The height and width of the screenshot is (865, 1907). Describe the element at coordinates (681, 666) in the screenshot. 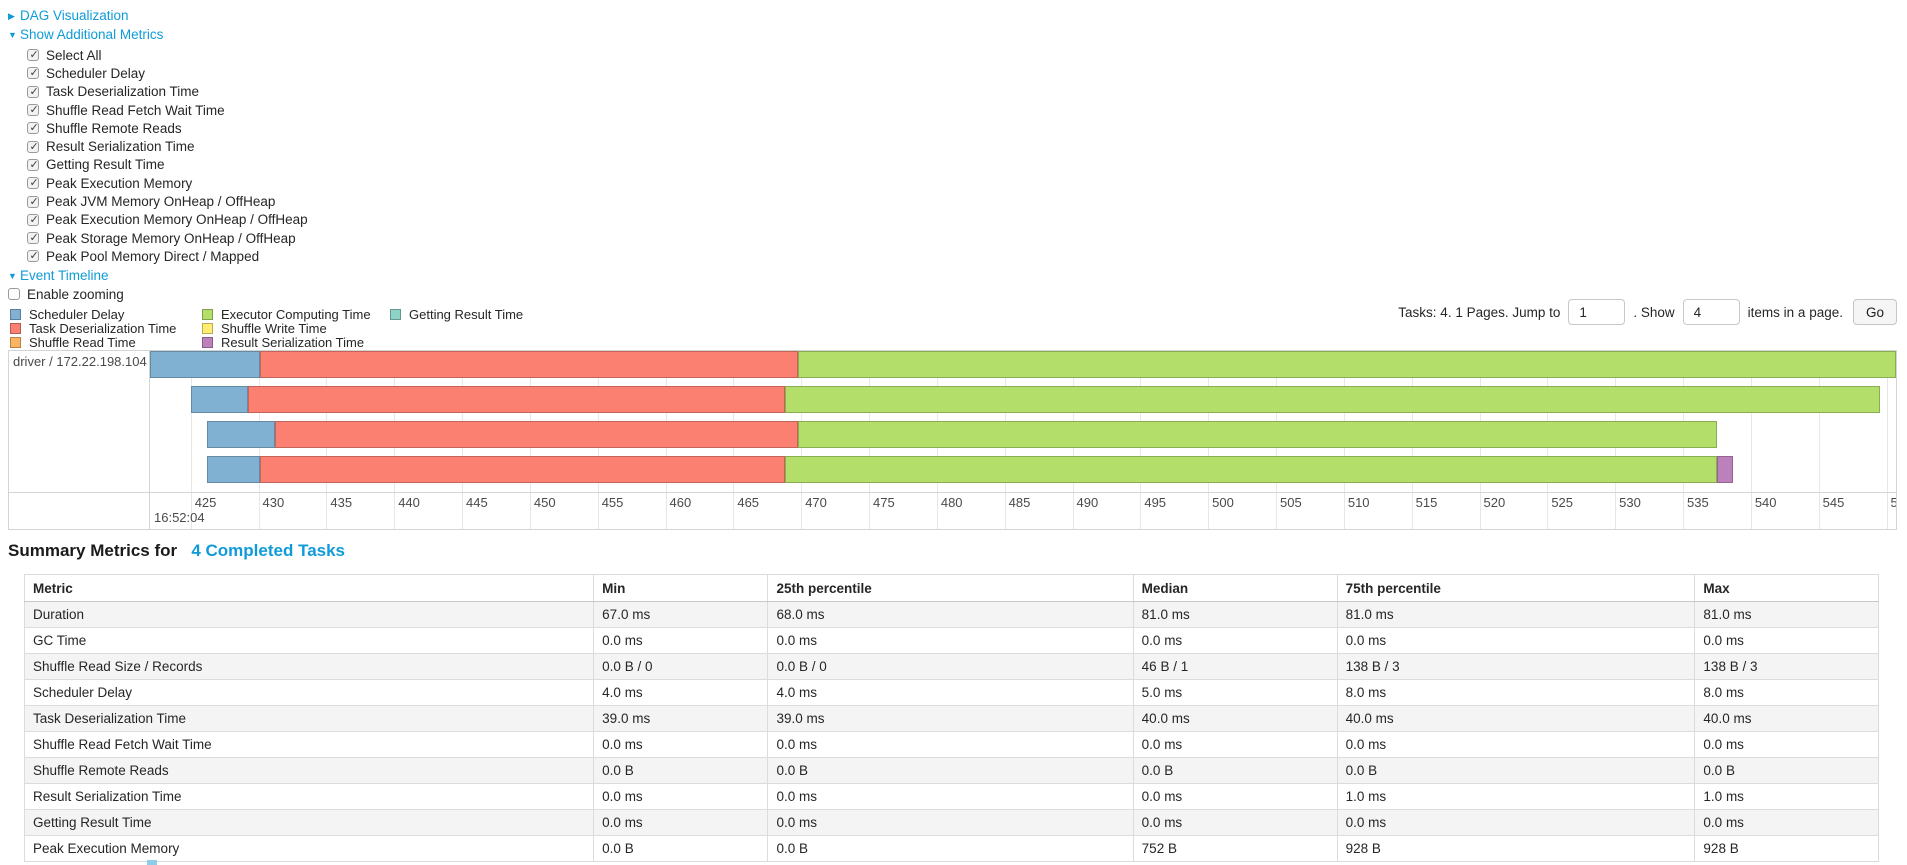

I see `table-cell: 0.0 B / 0` at that location.